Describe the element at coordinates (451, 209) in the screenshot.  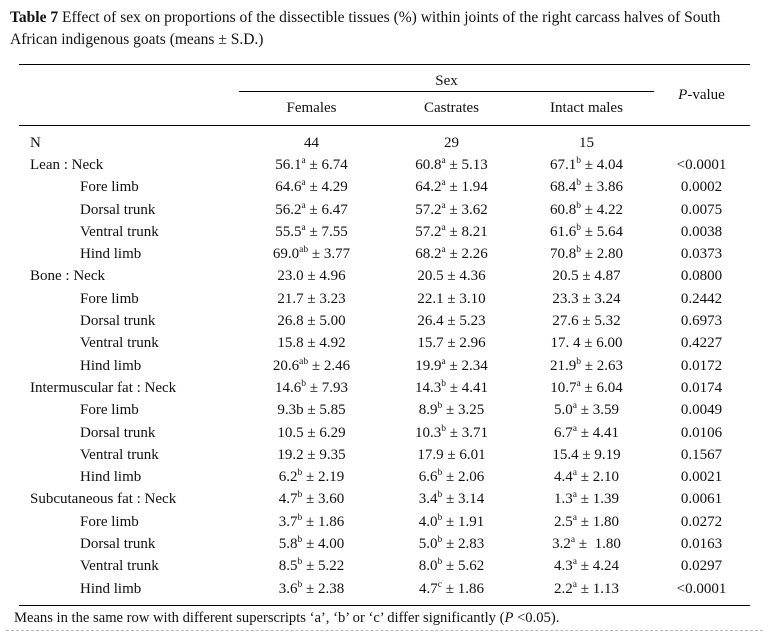
I see `value-cell-castrates: 57.2a ± 3.62` at that location.